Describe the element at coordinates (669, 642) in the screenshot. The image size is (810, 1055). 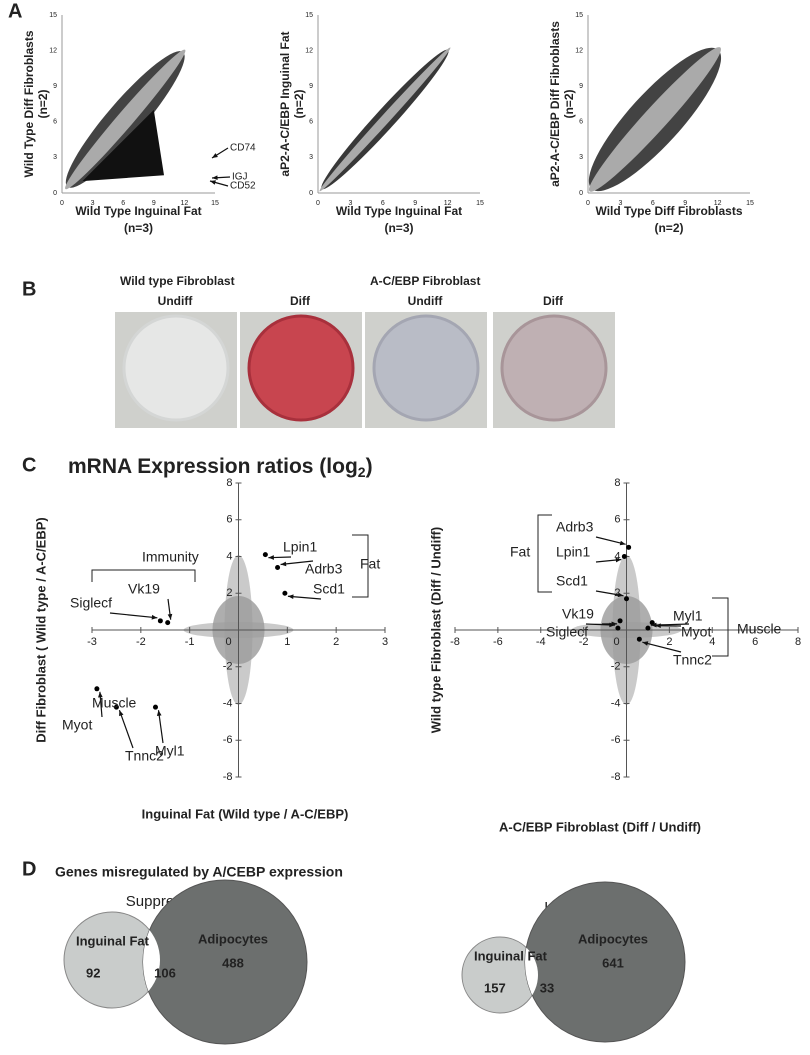
I see `x-tick-label: 2` at that location.